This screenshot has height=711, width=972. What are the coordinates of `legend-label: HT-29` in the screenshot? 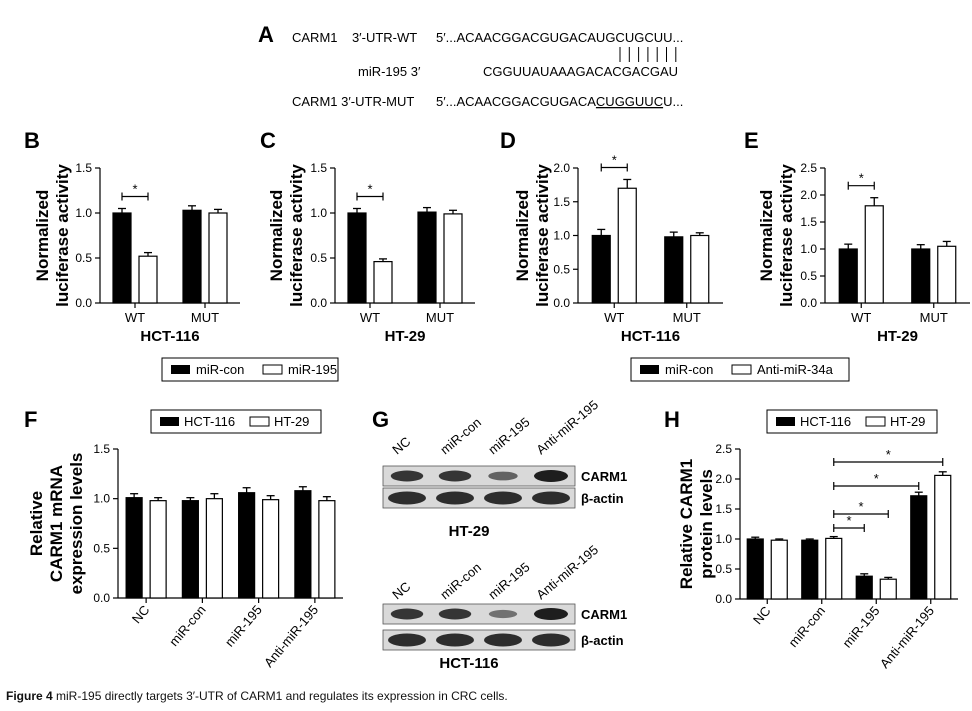 It's located at (291, 421).